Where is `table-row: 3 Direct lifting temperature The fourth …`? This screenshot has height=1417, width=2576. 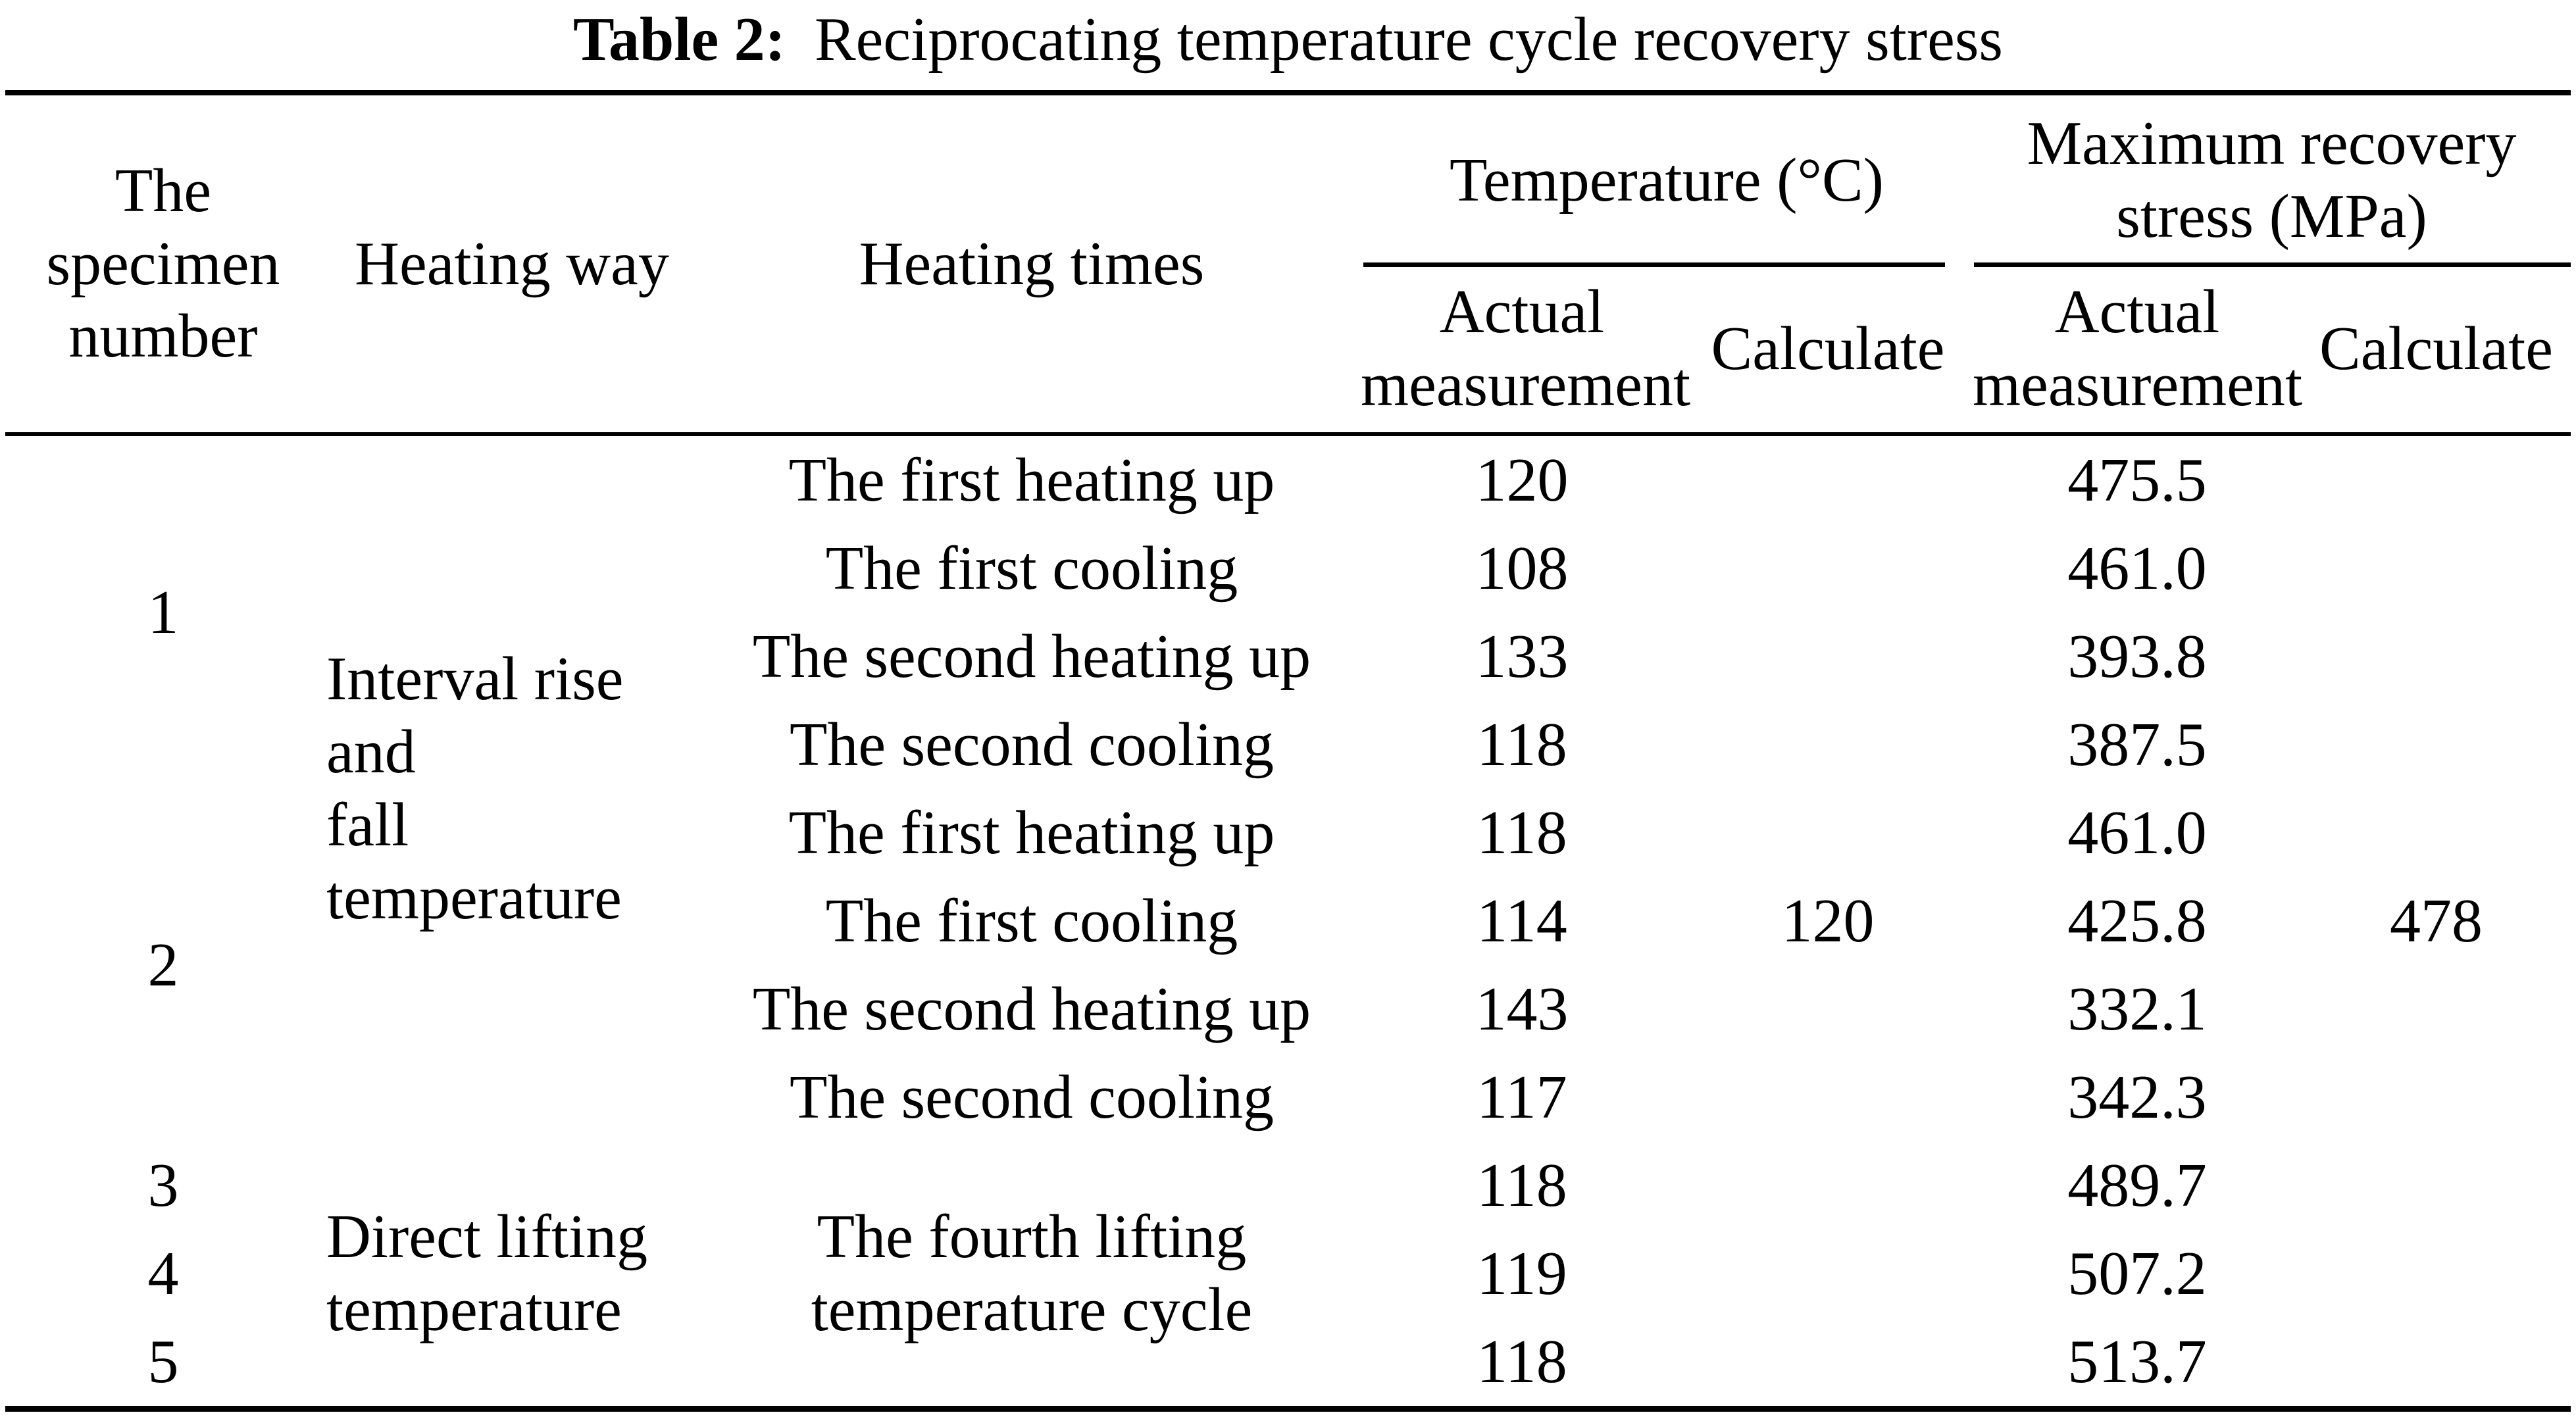
table-row: 3 Direct lifting temperature The fourth … is located at coordinates (1288, 1242).